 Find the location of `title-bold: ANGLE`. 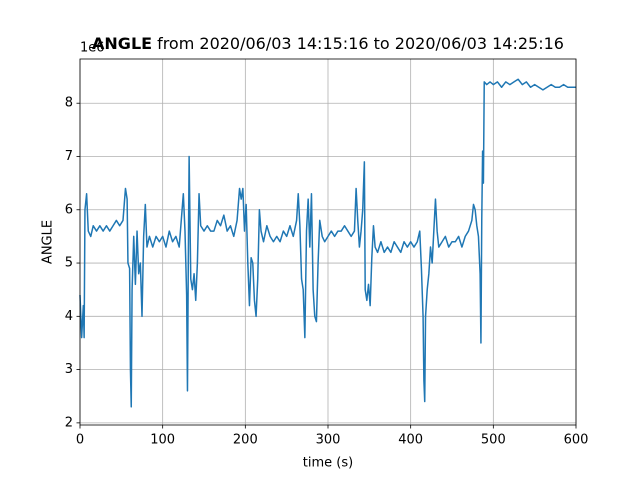

title-bold: ANGLE is located at coordinates (122, 43).